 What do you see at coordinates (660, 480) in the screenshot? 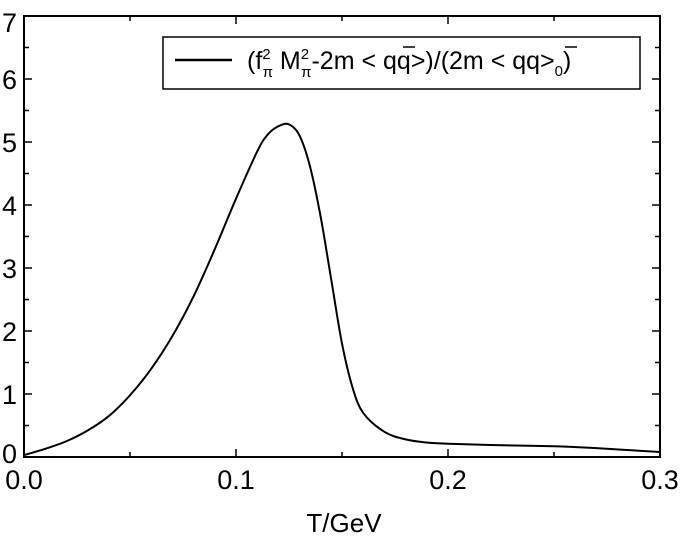
I see `x-tick-label: 0.3` at bounding box center [660, 480].